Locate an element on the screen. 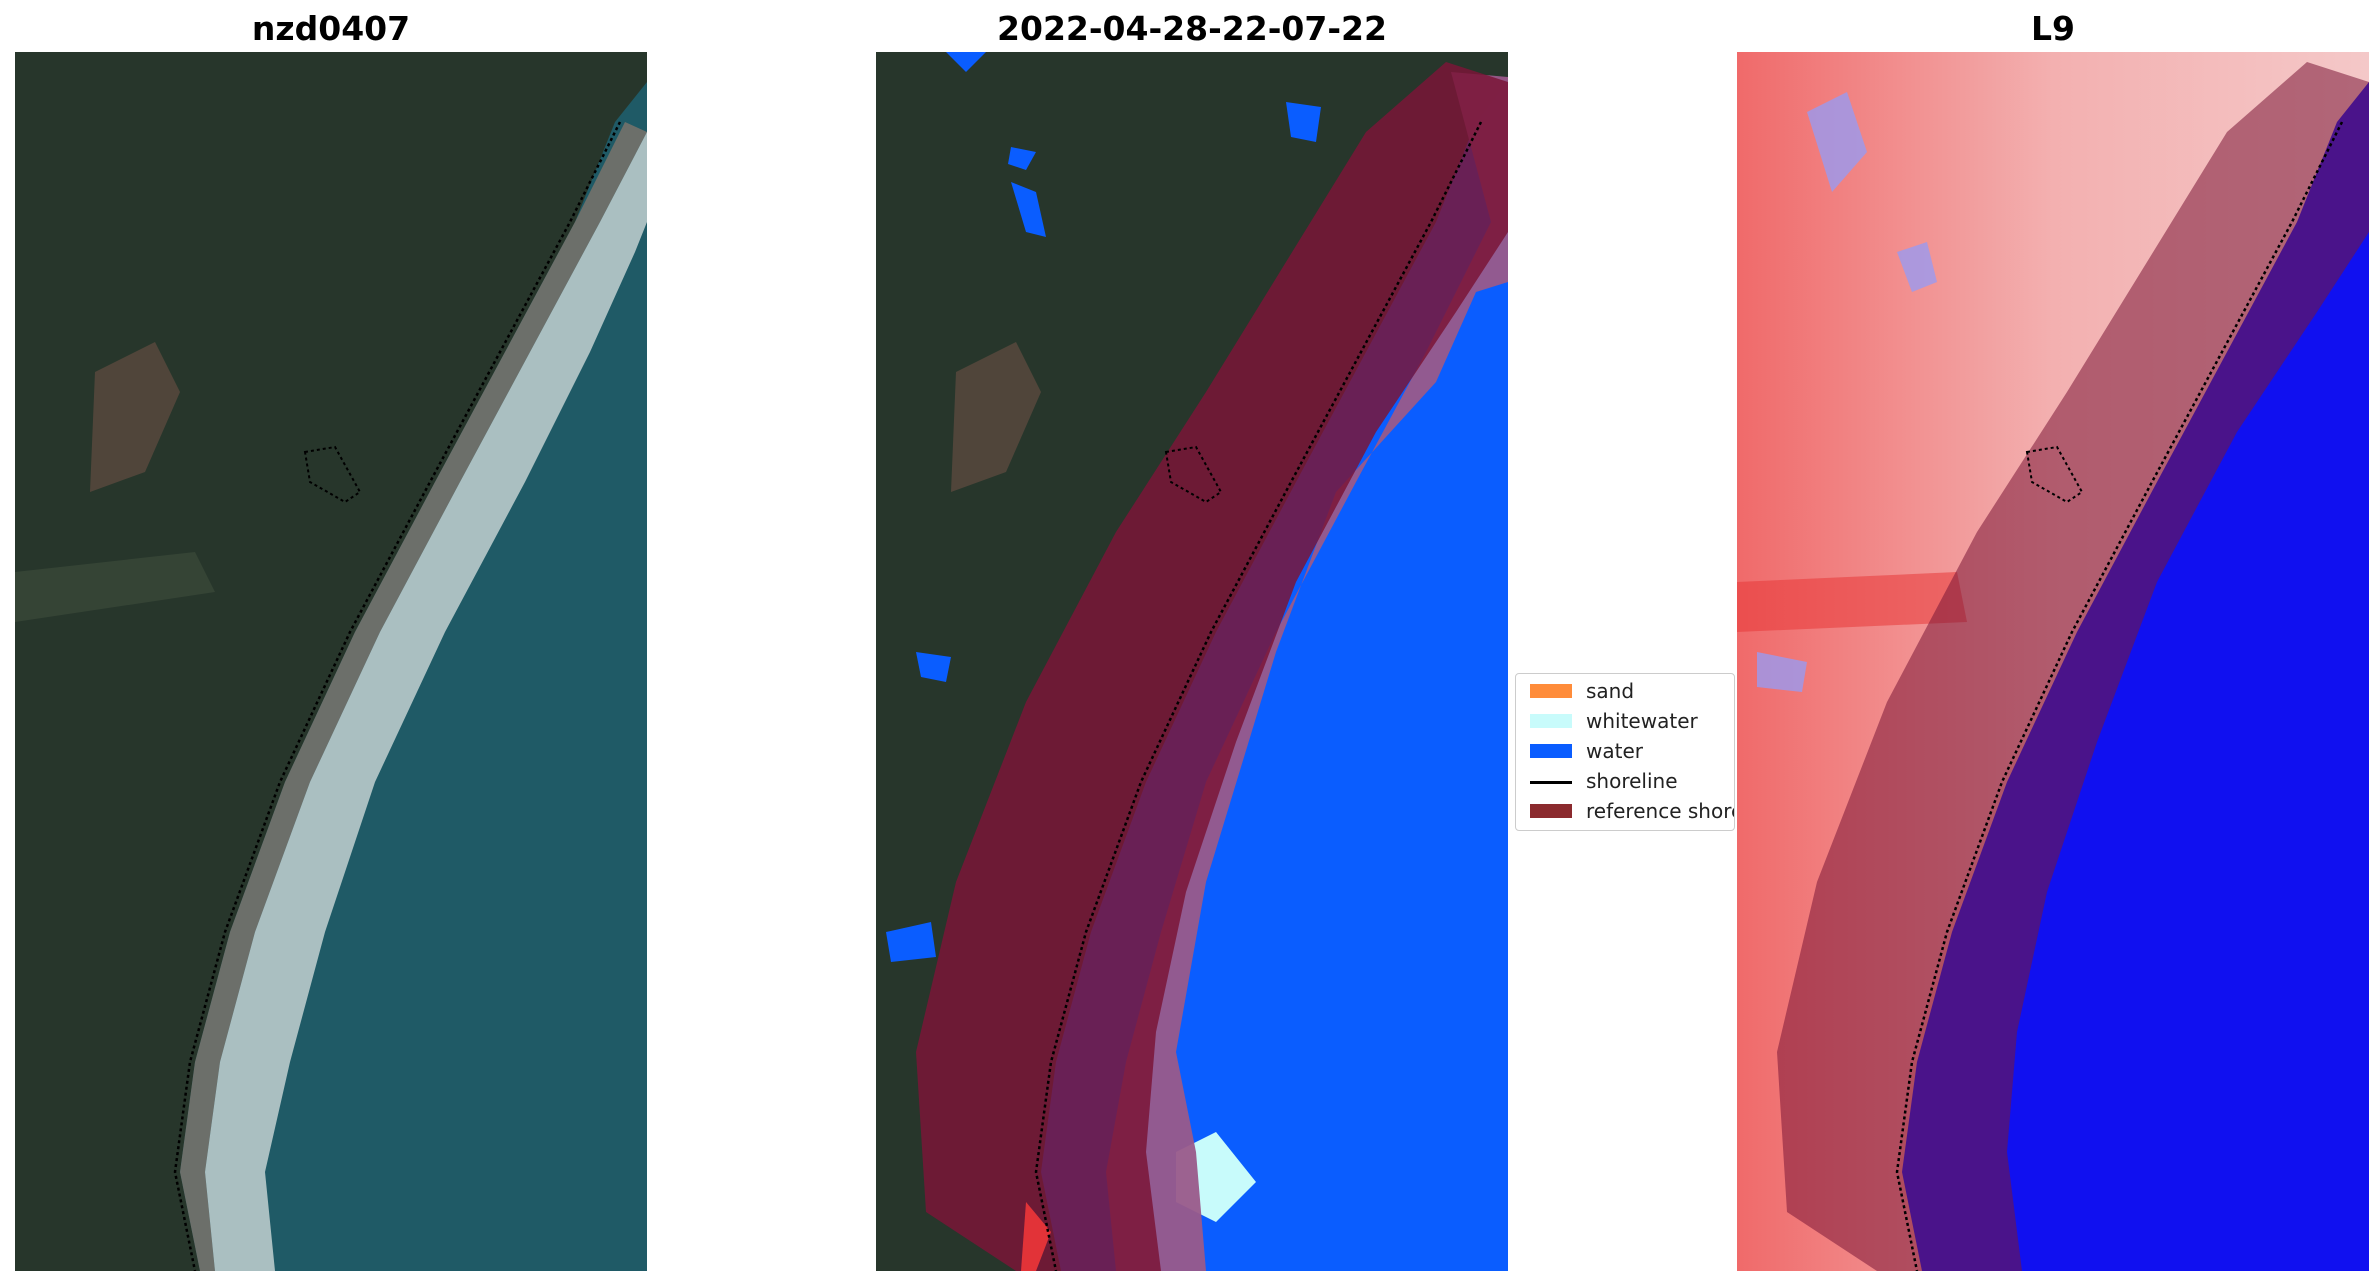  legend-label: reference shoreline buffer is located at coordinates (1660, 811).